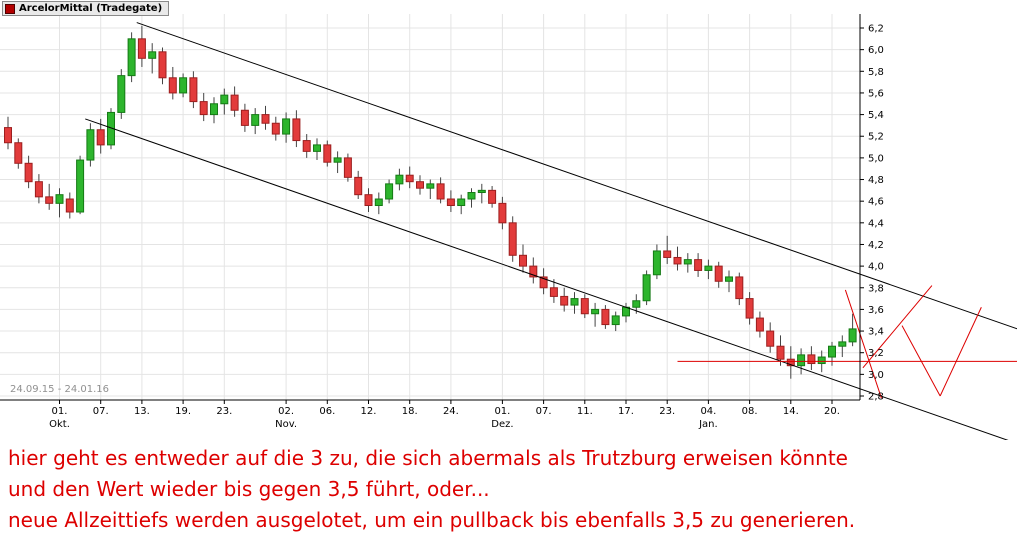  Describe the element at coordinates (832, 411) in the screenshot. I see `x-tick-label: 20.` at that location.